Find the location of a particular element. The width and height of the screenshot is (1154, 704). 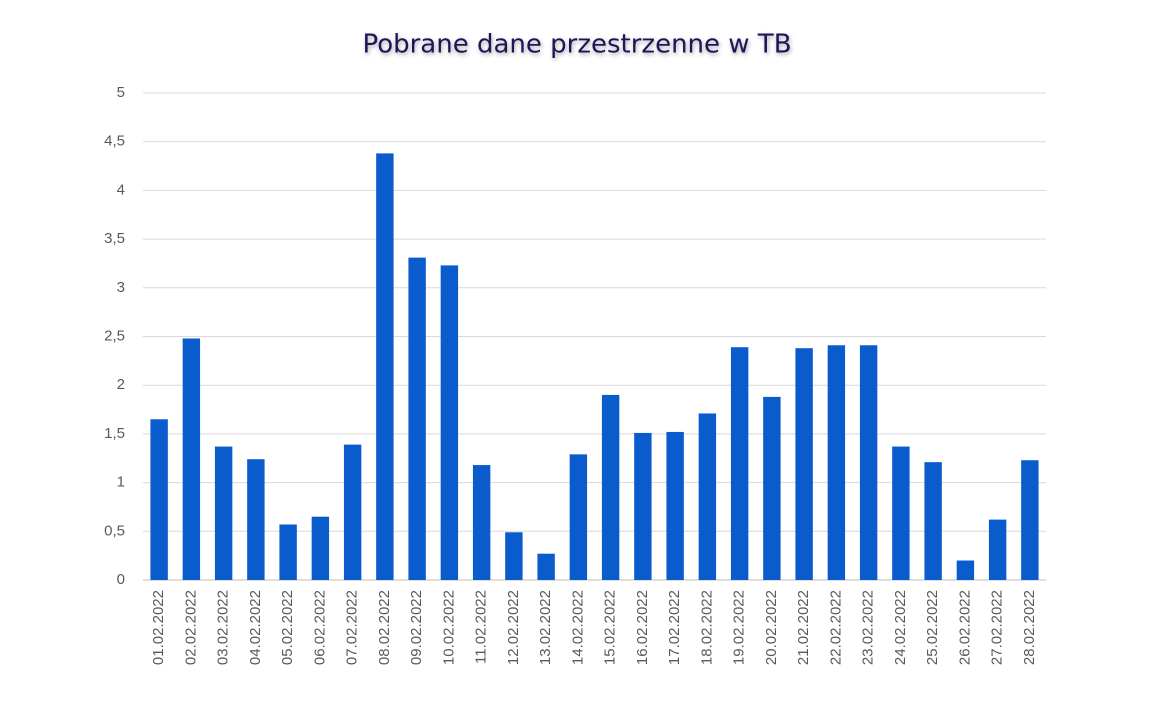

x-tick-label: 21.02.2022 is located at coordinates (803, 627).